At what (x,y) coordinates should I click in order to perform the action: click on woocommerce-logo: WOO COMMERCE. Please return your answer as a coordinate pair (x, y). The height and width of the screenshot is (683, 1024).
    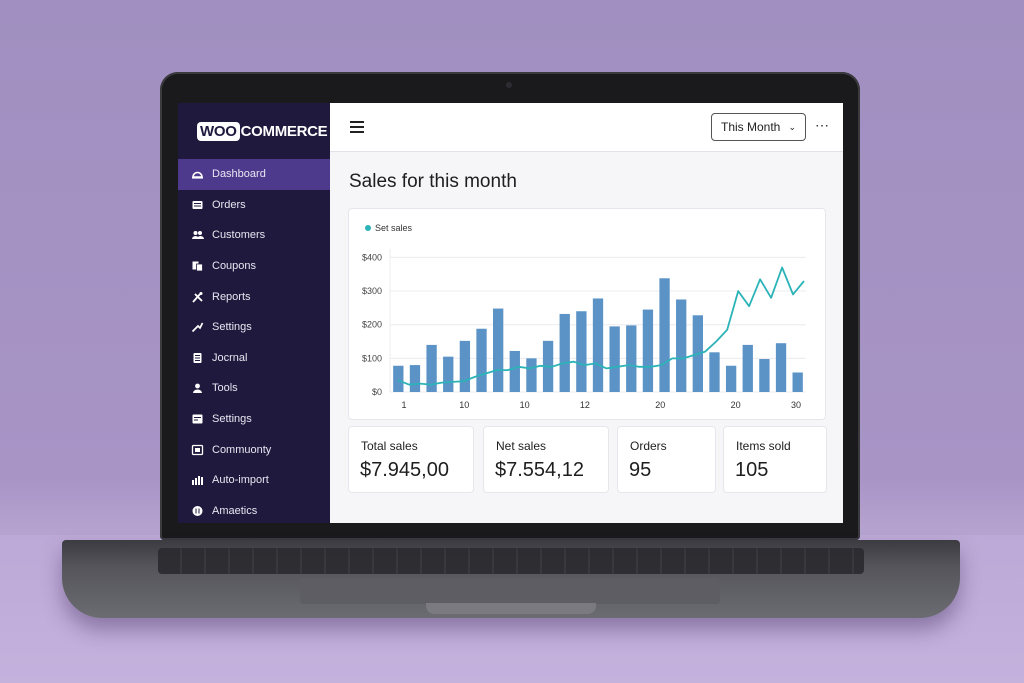
    Looking at the image, I should click on (254, 131).